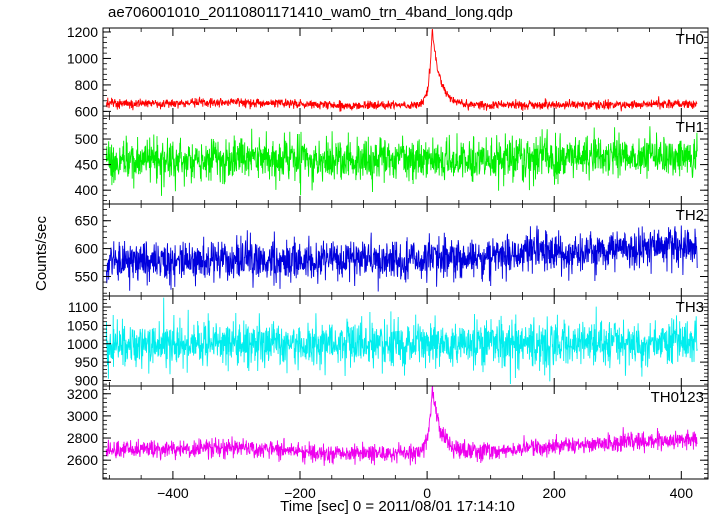 This screenshot has height=521, width=717. I want to click on panel-label-th0: TH0, so click(690, 39).